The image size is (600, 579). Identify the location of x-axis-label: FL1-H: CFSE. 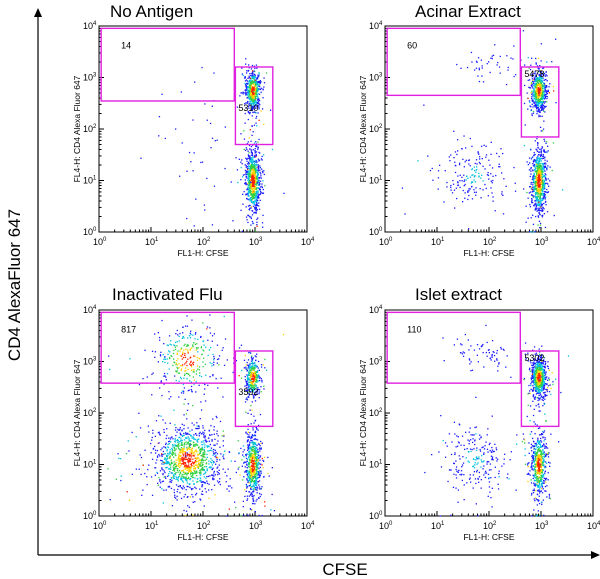
(202, 253).